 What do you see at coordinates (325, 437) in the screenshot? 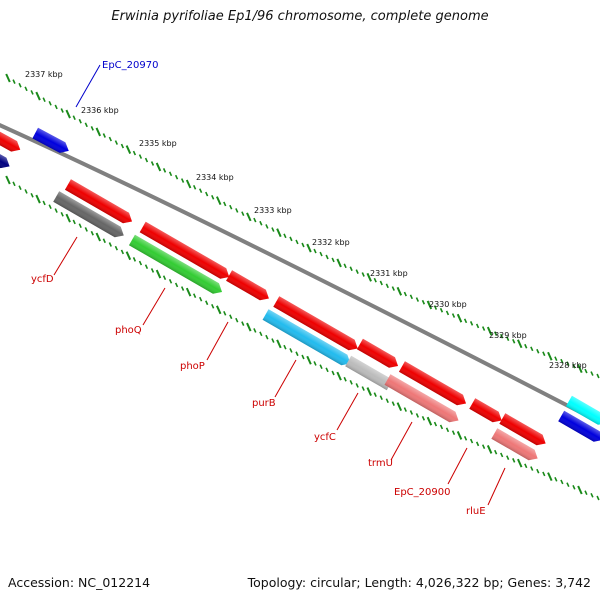
I see `gene-label: ycfC` at bounding box center [325, 437].